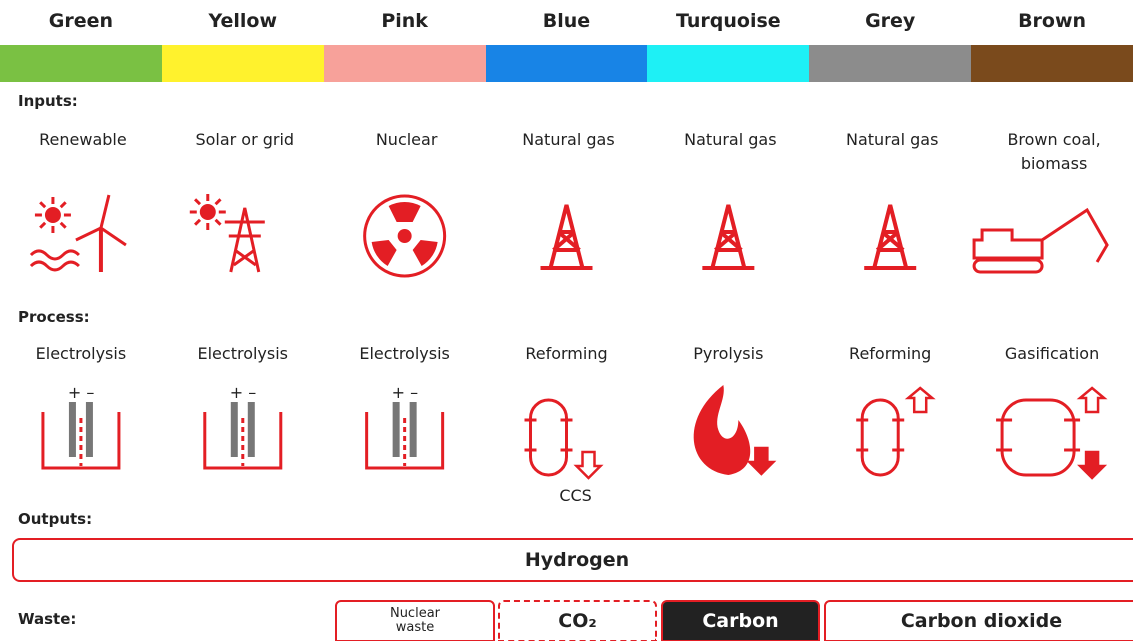 This screenshot has width=1133, height=641. I want to click on waste-box: CO₂, so click(577, 620).